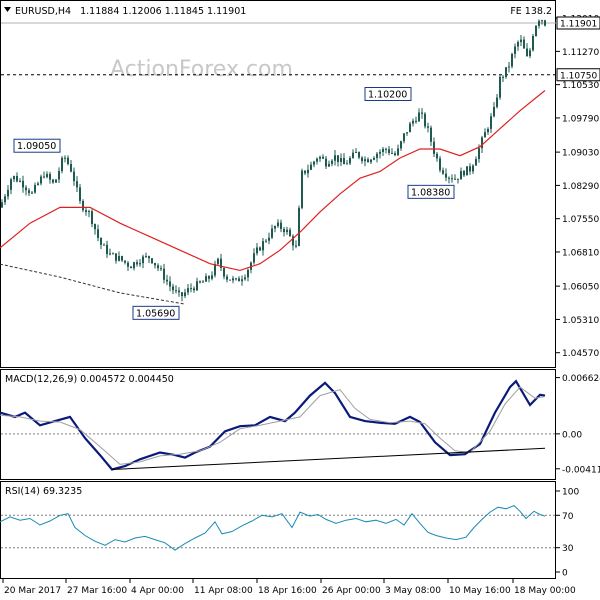 This screenshot has height=600, width=600. Describe the element at coordinates (89, 379) in the screenshot. I see `macd-title: MACD(12,26,9) 0.004572 0.004450` at that location.